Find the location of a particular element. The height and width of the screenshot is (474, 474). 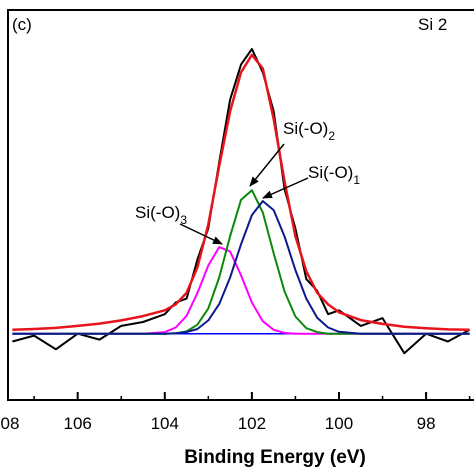

x-tick-label: 102 is located at coordinates (252, 423).